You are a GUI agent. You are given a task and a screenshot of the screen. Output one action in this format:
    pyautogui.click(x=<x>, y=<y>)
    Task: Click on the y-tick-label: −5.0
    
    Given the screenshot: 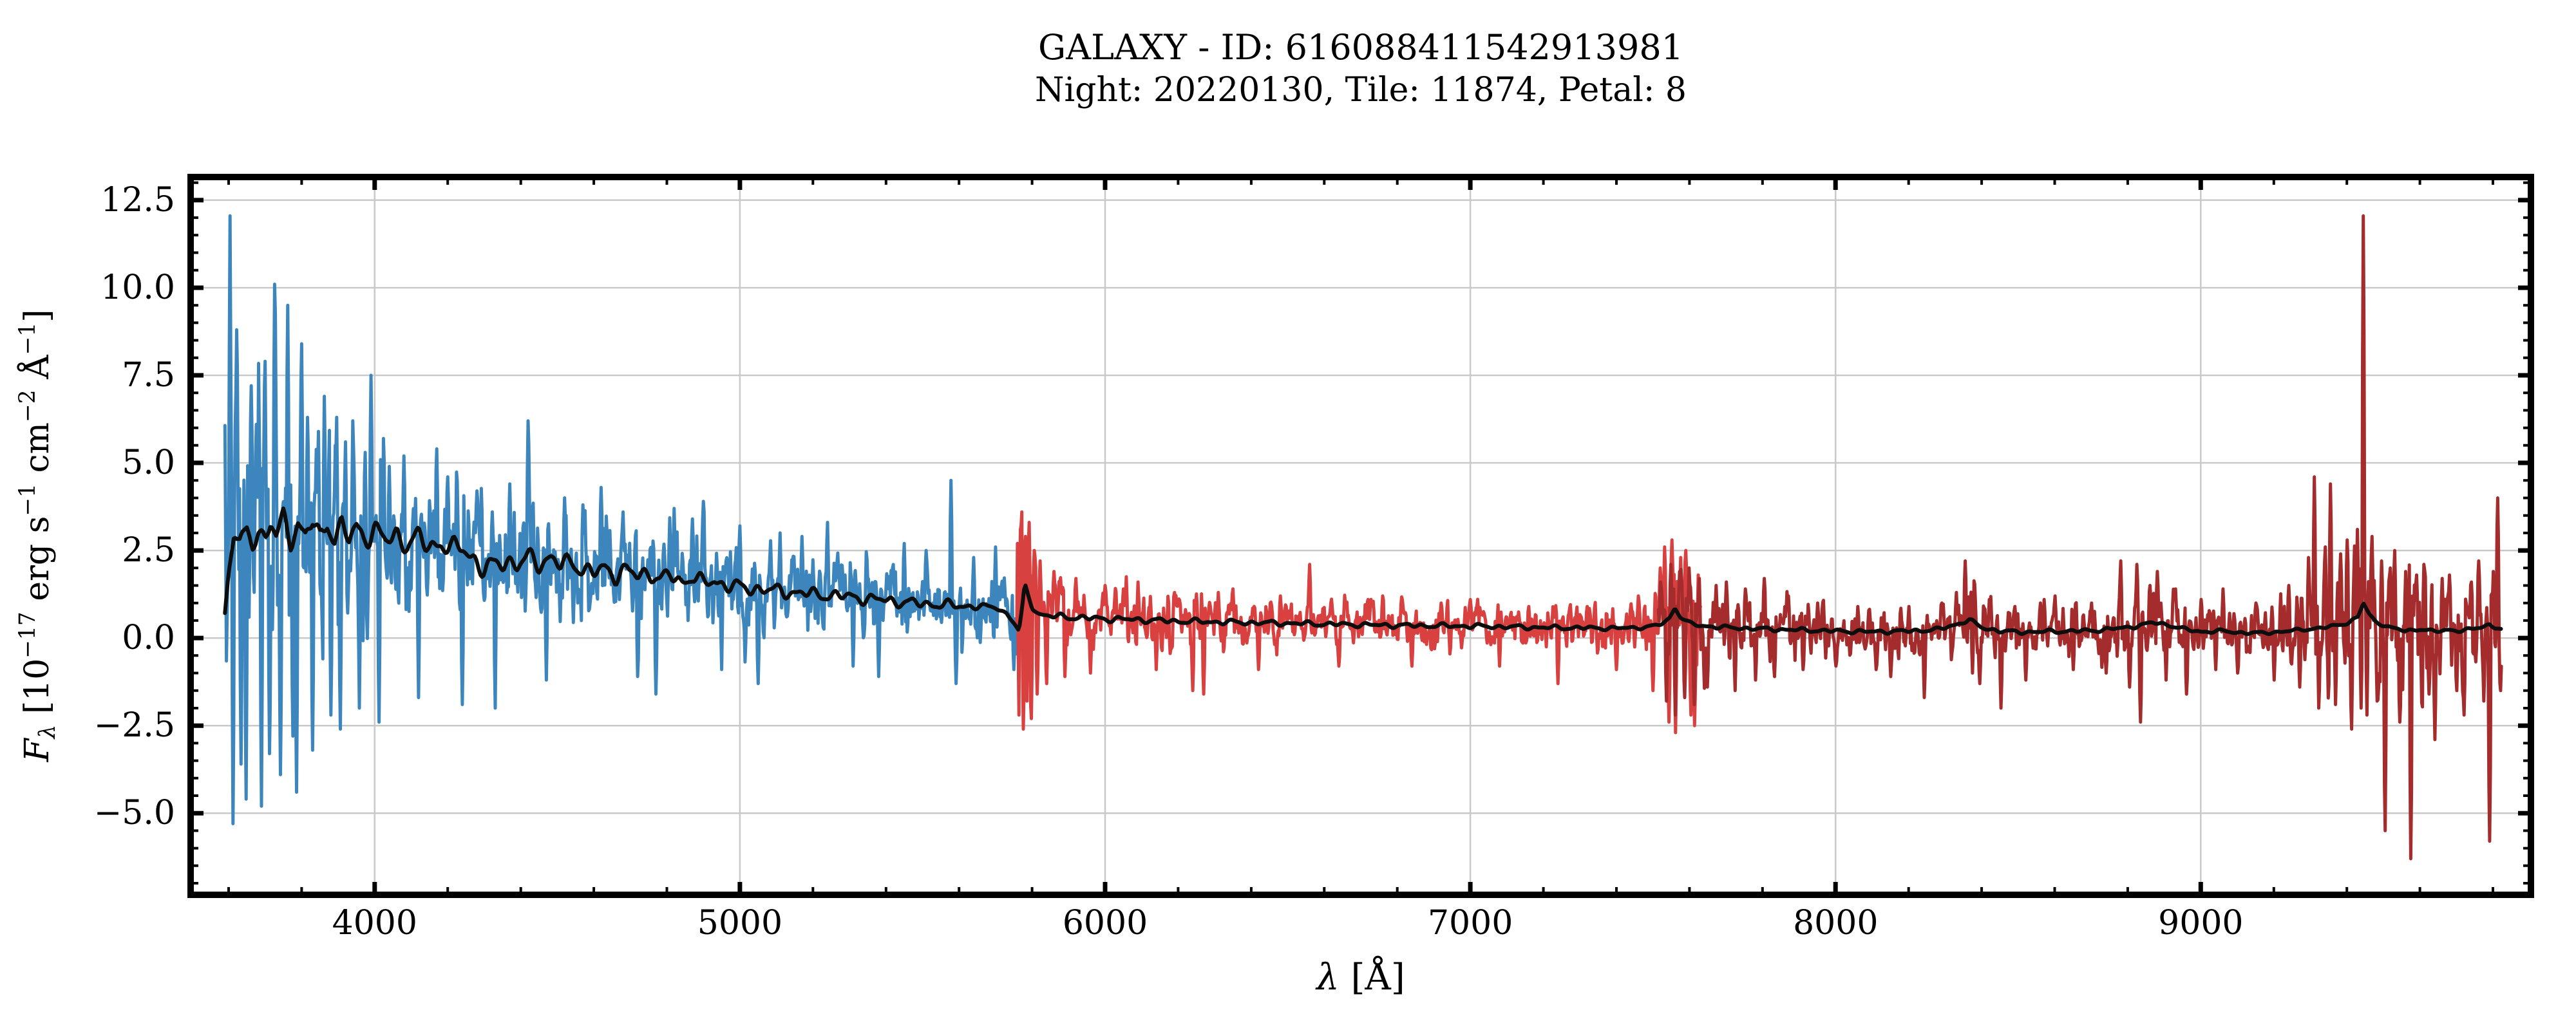 What is the action you would take?
    pyautogui.click(x=134, y=813)
    